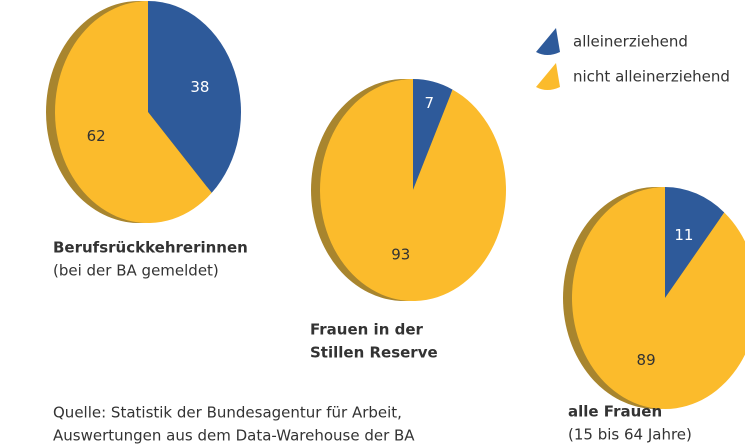 The height and width of the screenshot is (448, 745). Describe the element at coordinates (683, 235) in the screenshot. I see `data-label: 11` at that location.